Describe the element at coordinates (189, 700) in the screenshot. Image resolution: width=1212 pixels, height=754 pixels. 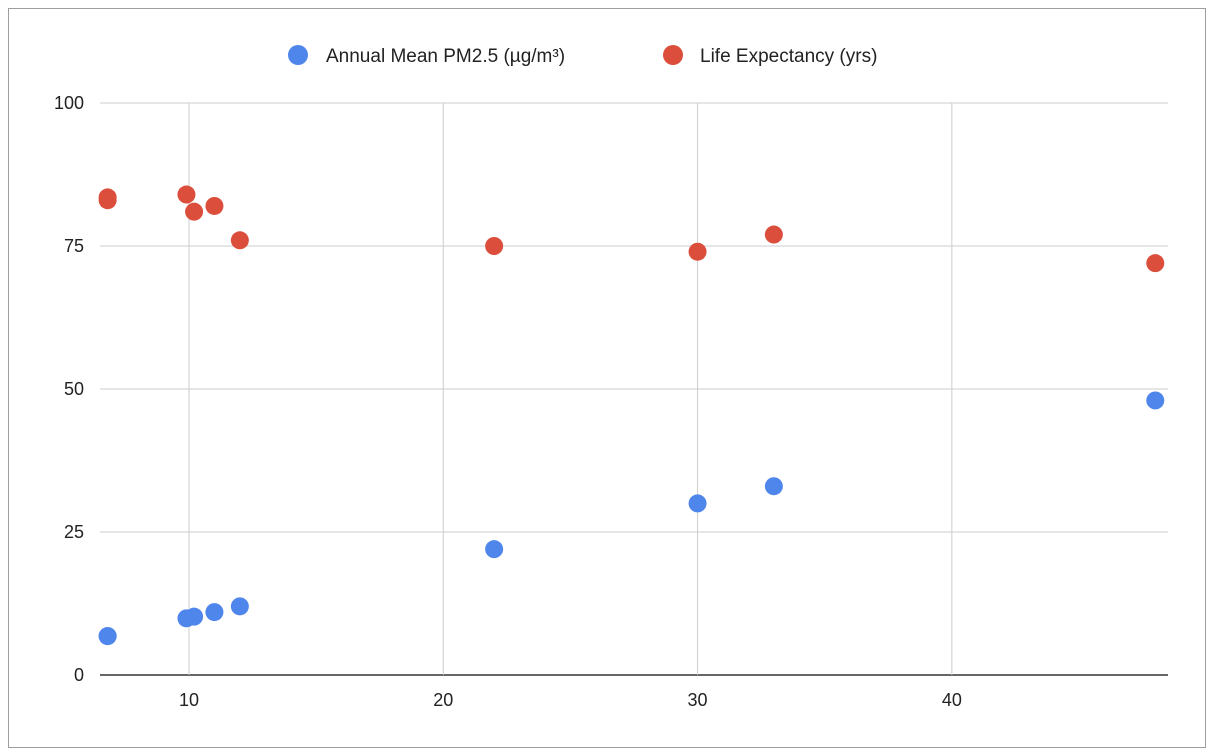
I see `x-tick-label: 10` at that location.